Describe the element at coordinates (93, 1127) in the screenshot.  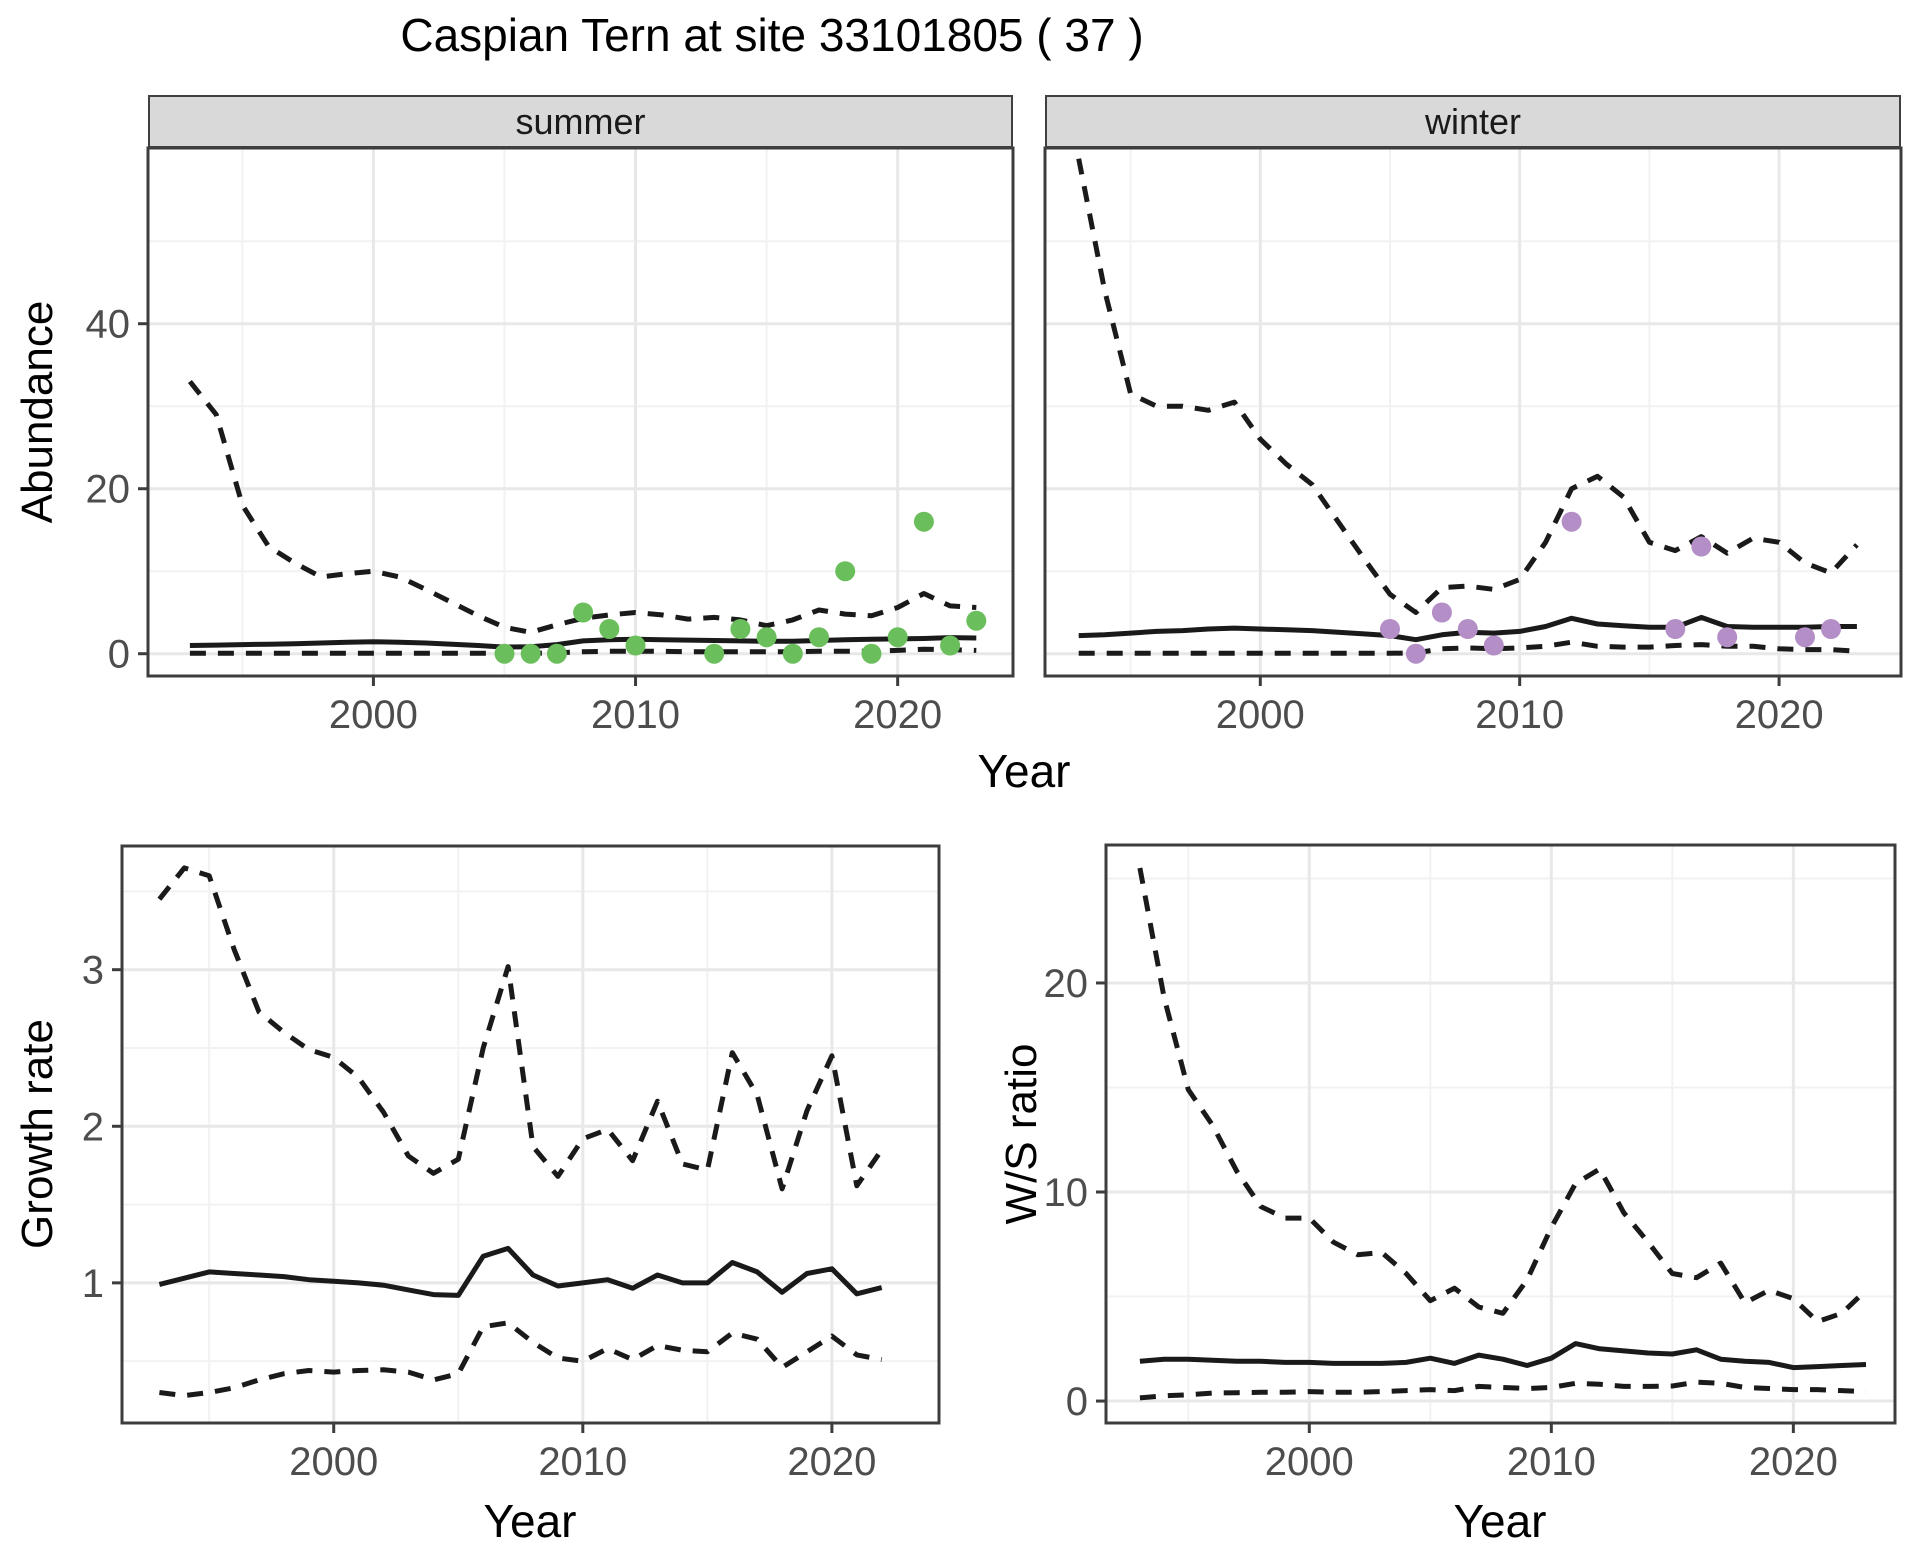
I see `y-tick-label: 2` at that location.